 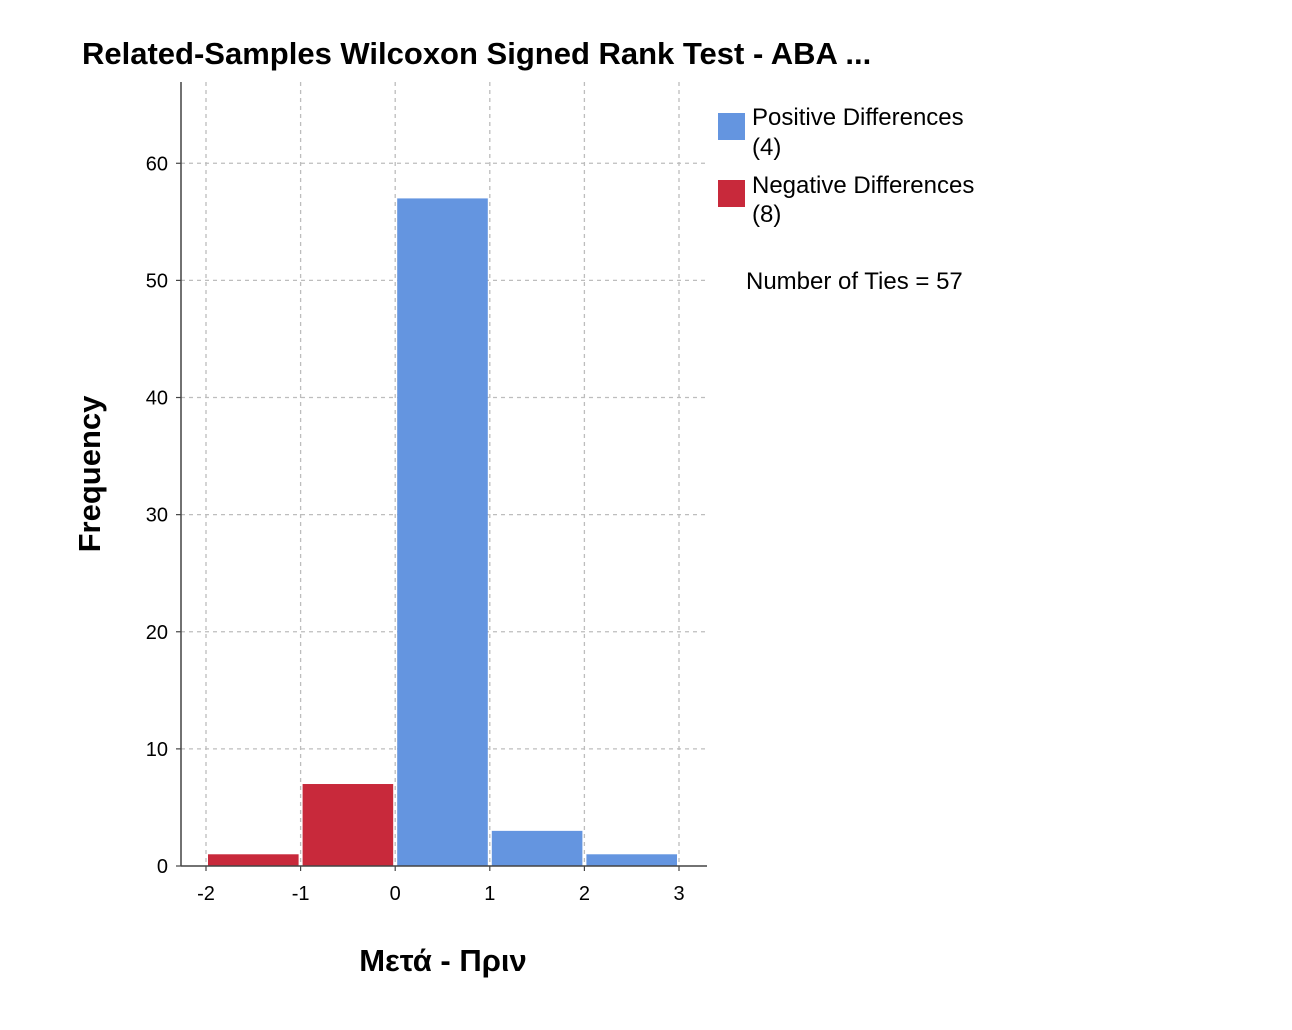 What do you see at coordinates (854, 281) in the screenshot?
I see `ties-annotation: Number of Ties = 57` at bounding box center [854, 281].